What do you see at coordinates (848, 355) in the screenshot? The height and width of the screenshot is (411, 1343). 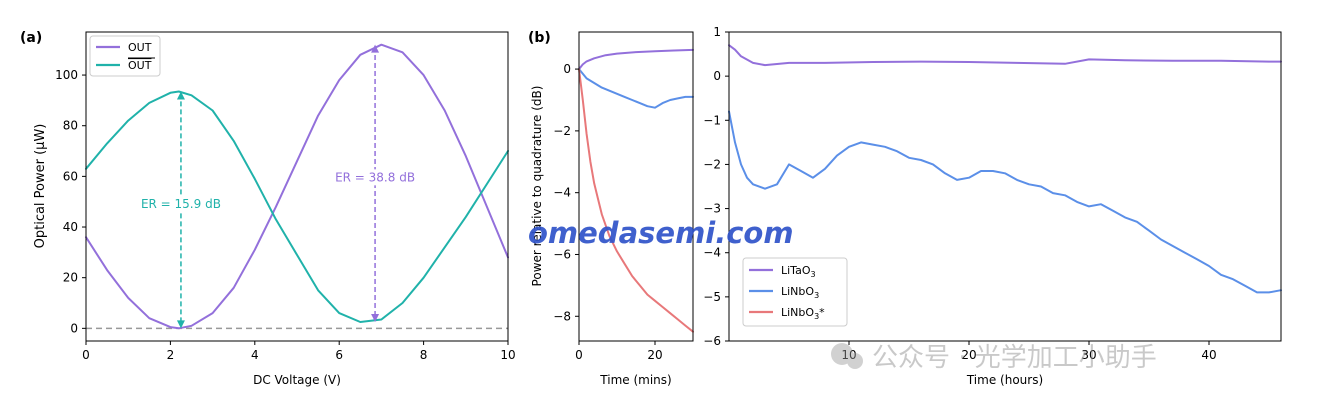 I see `chart-b-right-xtick-label-0: 10` at bounding box center [848, 355].